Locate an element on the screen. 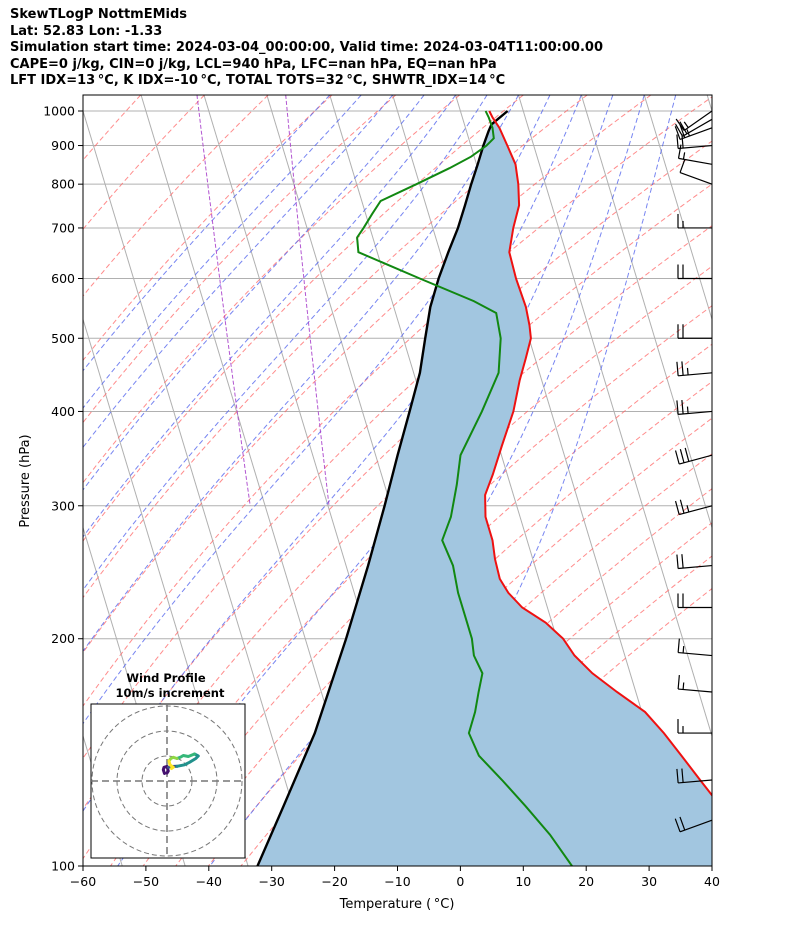 Image resolution: width=794 pixels, height=937 pixels. x-tick-label: −60 is located at coordinates (83, 881).